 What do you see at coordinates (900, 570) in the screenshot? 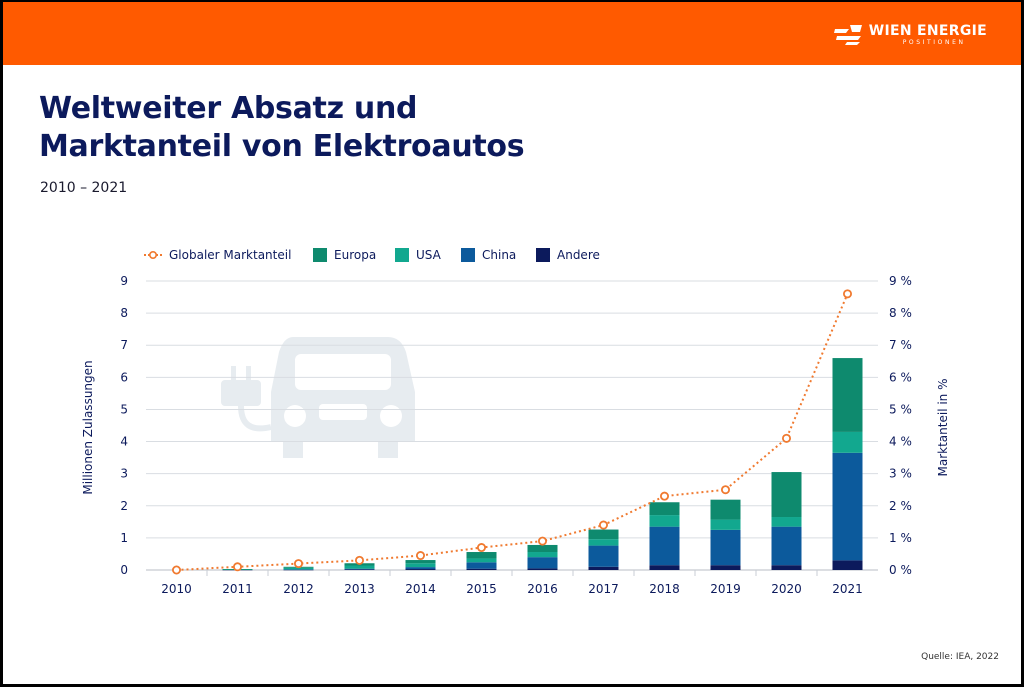
I see `y-tick-right: 0 %` at bounding box center [900, 570].